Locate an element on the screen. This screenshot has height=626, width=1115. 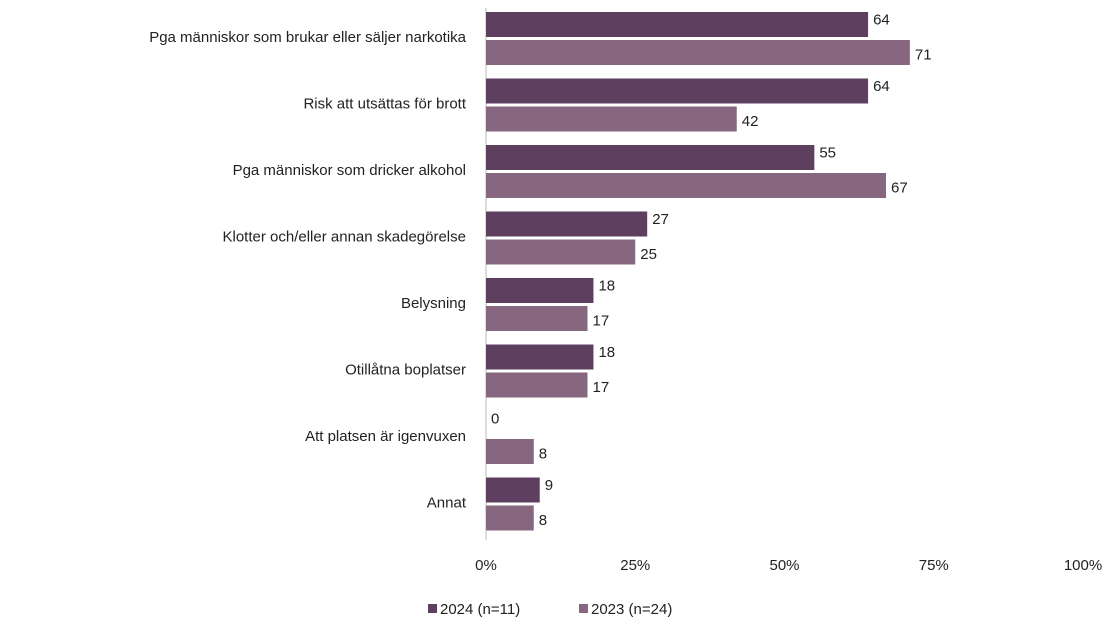
x-tick-label: 100% is located at coordinates (1083, 565).